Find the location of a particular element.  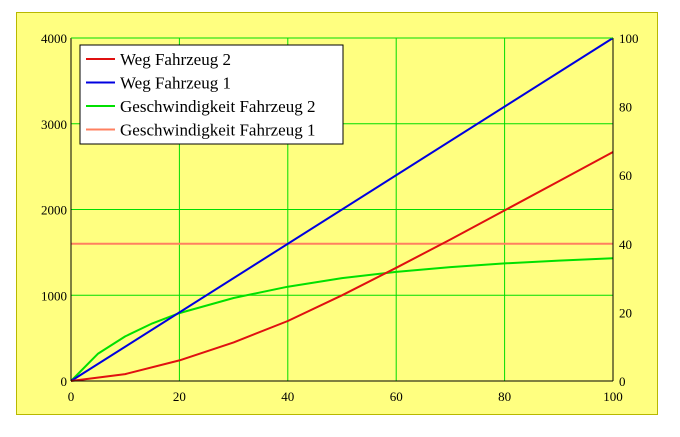

y-left-tick-label: 3000 is located at coordinates (54, 124).